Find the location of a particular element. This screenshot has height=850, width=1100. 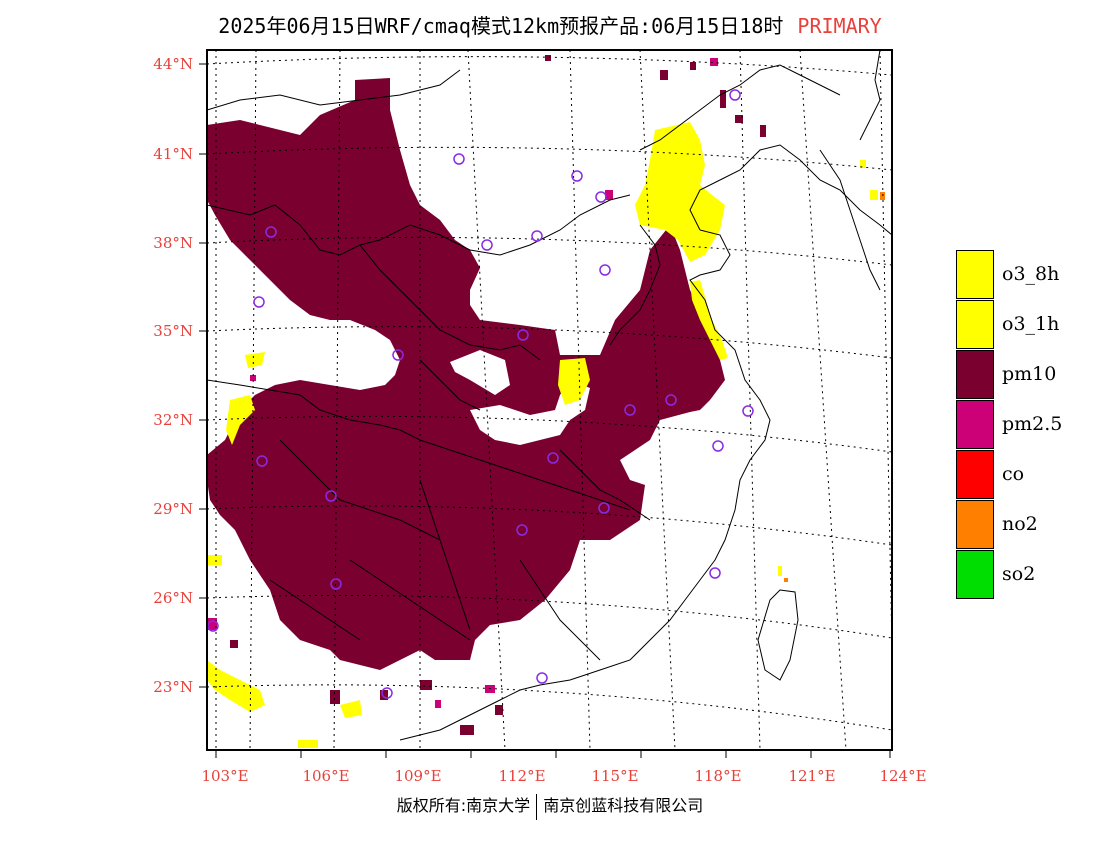

ozone-region-central is located at coordinates (574, 381).